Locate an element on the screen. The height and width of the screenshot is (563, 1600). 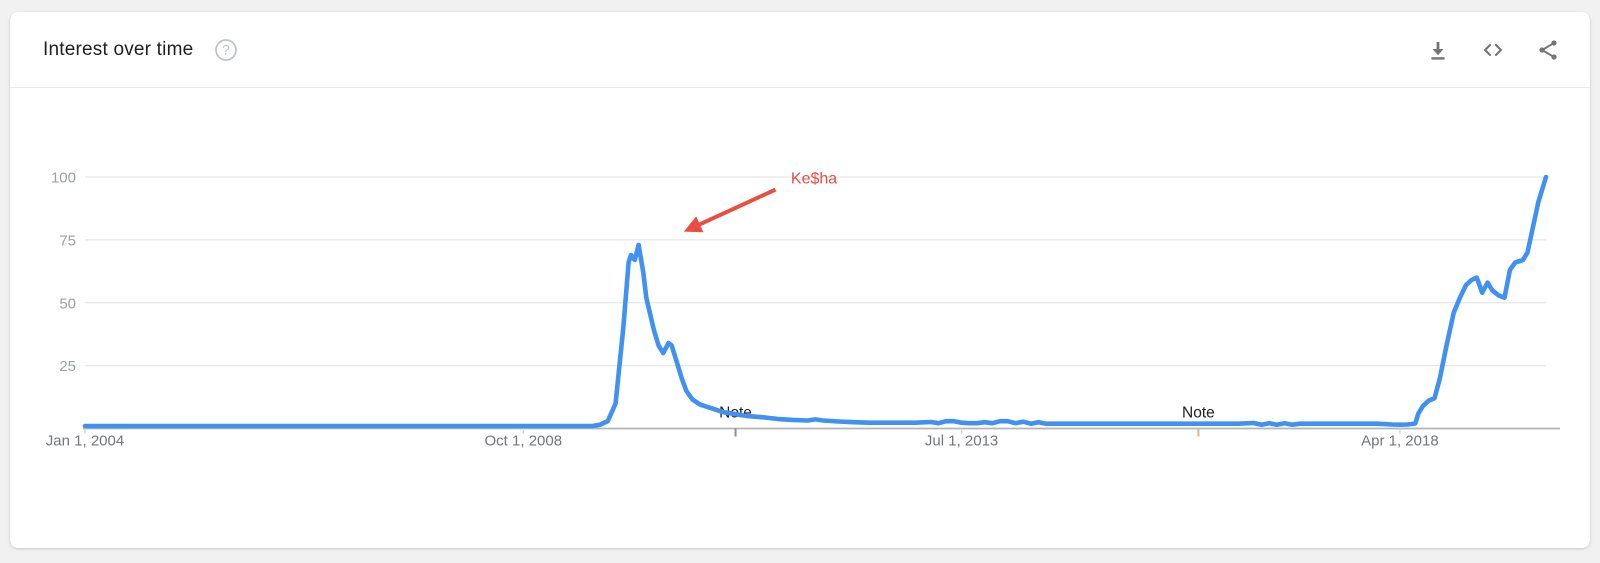
note-label: Note is located at coordinates (1198, 413).